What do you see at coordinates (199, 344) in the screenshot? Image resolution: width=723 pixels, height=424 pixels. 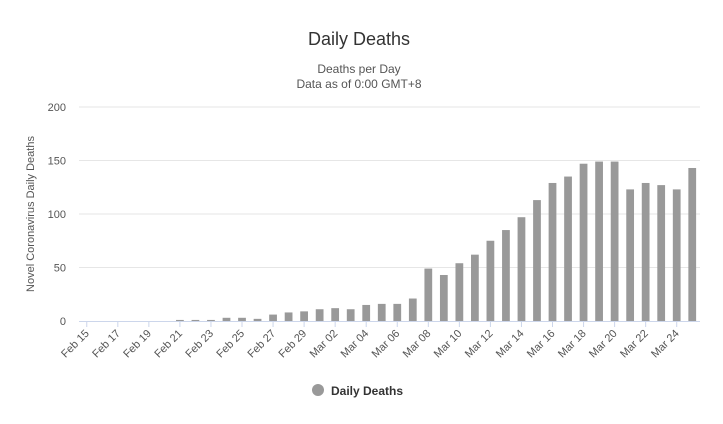 I see `x-tick-label: Feb 23` at bounding box center [199, 344].